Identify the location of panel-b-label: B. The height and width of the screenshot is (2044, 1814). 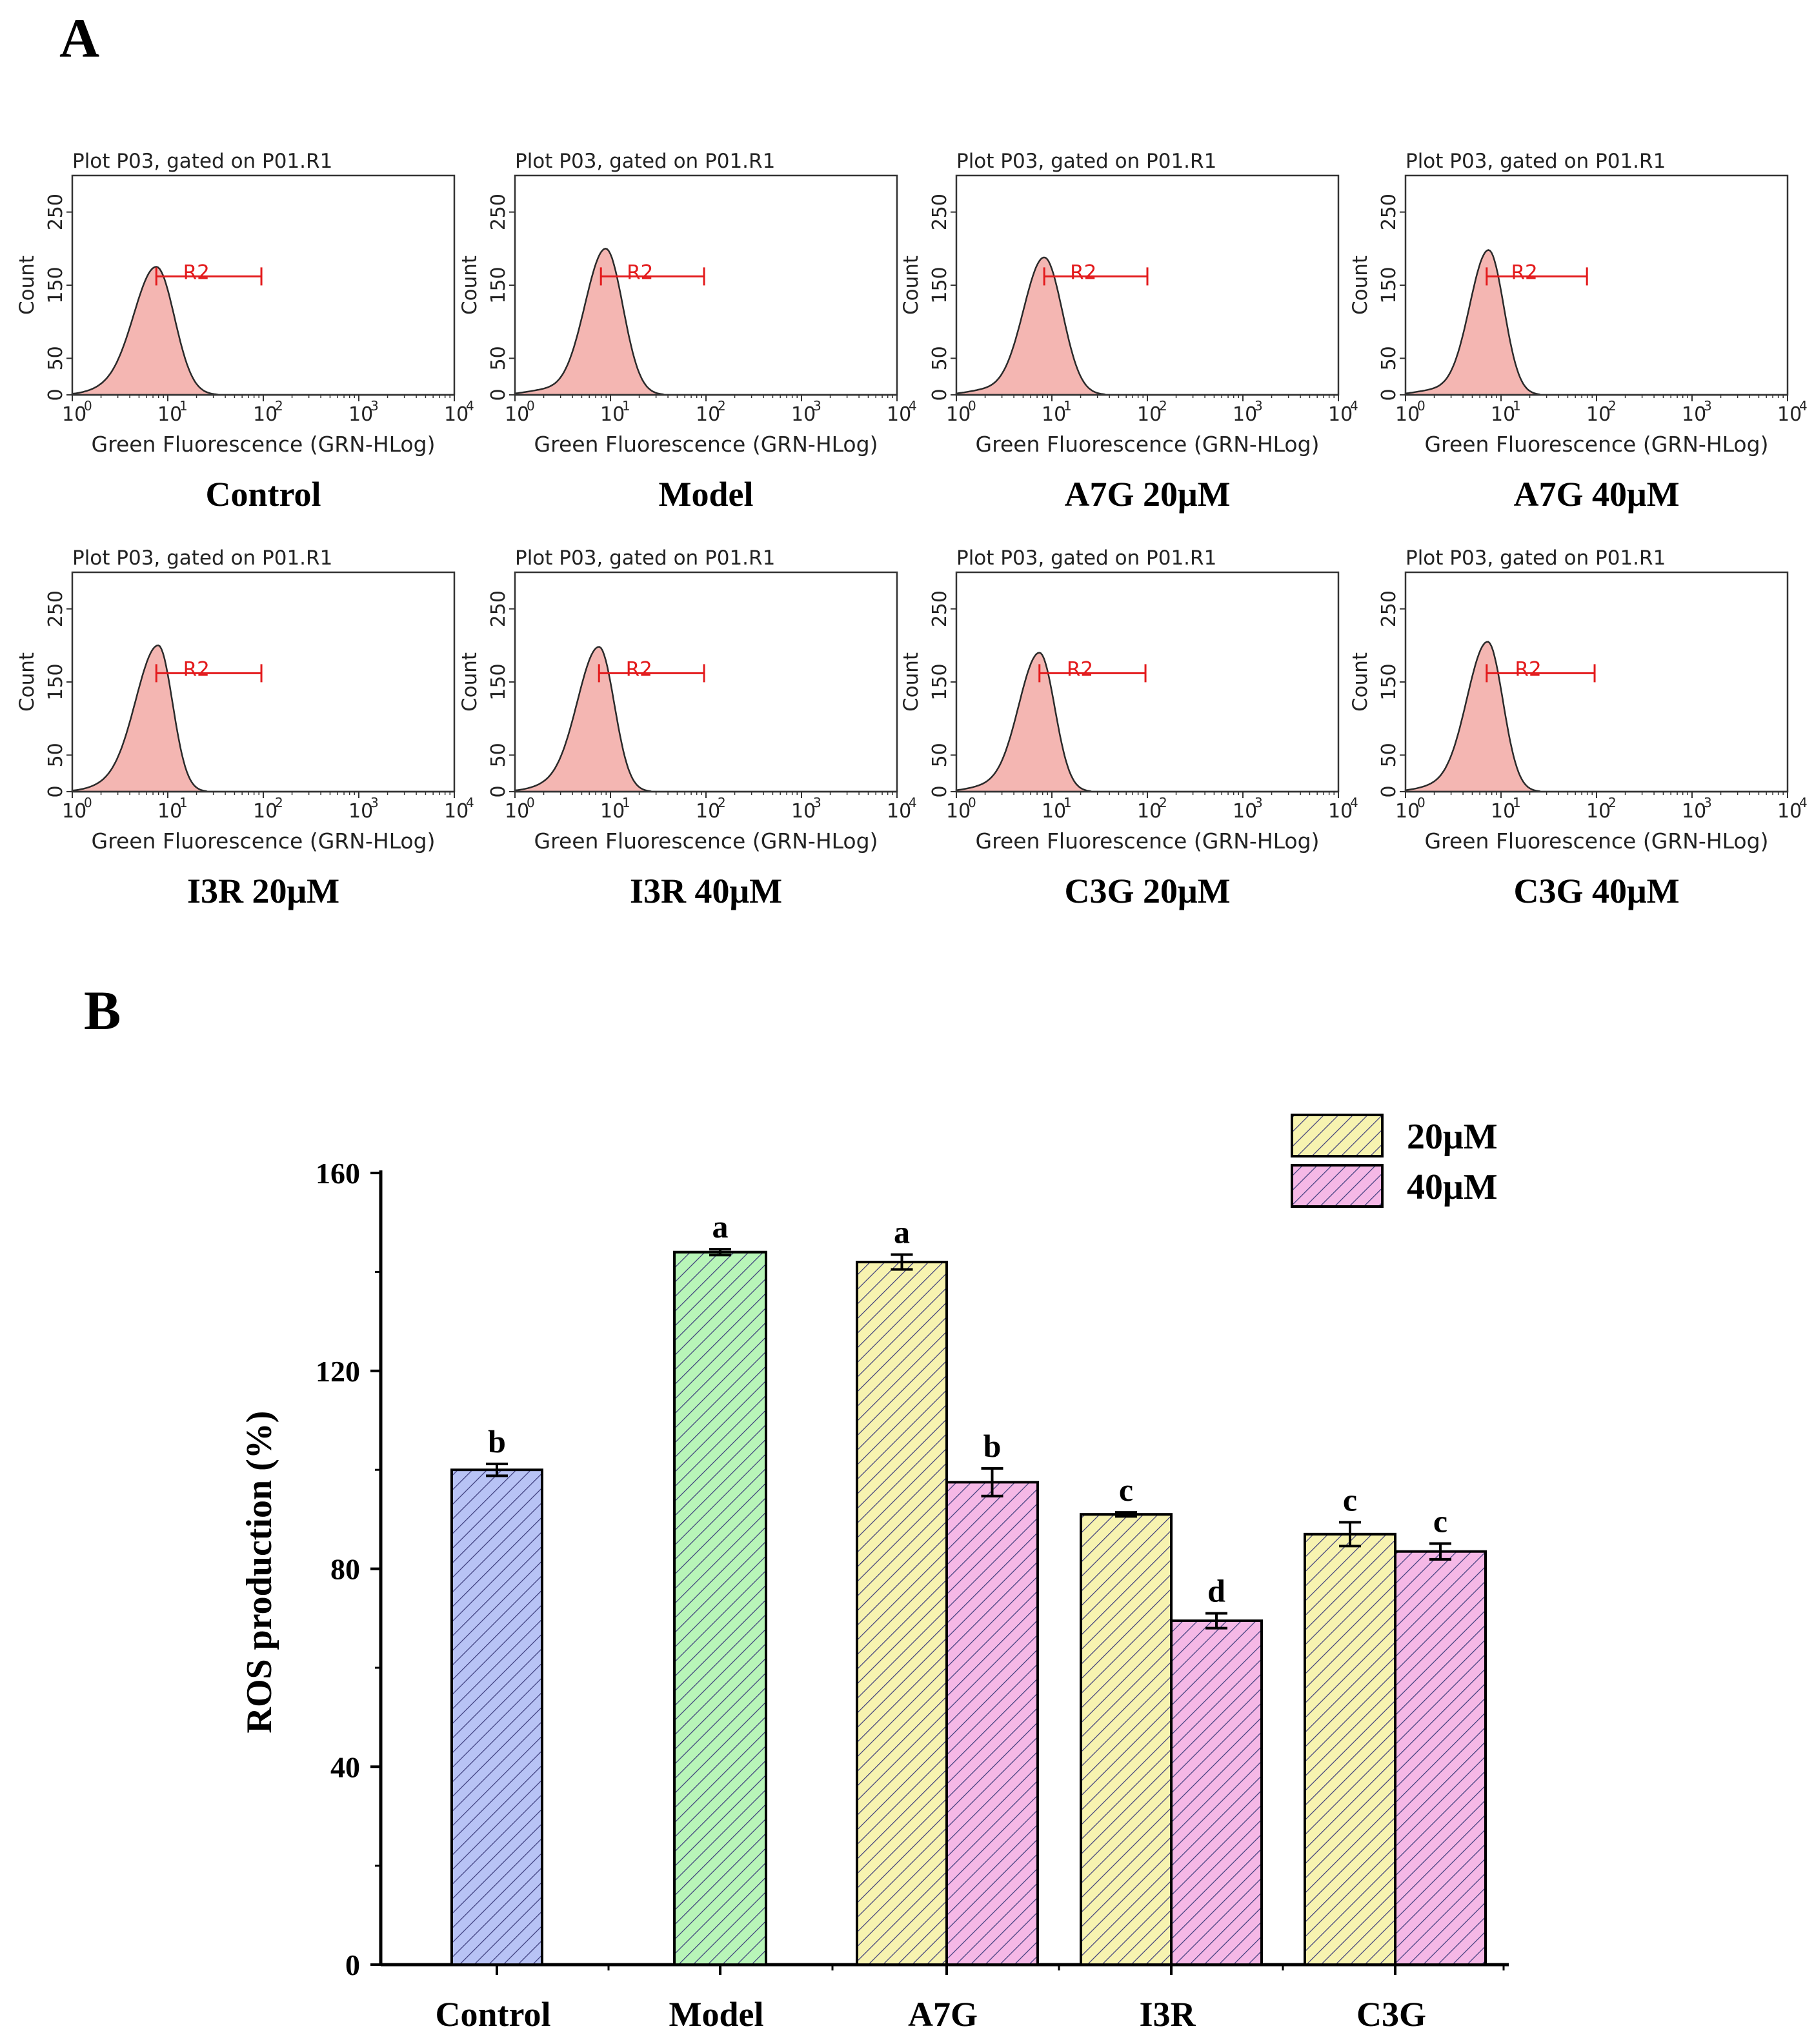
(102, 1010).